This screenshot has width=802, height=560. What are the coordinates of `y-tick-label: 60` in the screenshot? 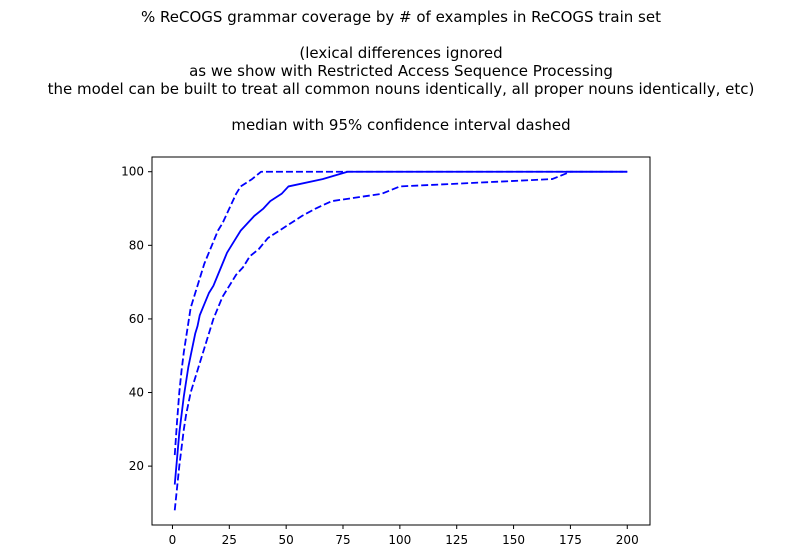 It's located at (136, 319).